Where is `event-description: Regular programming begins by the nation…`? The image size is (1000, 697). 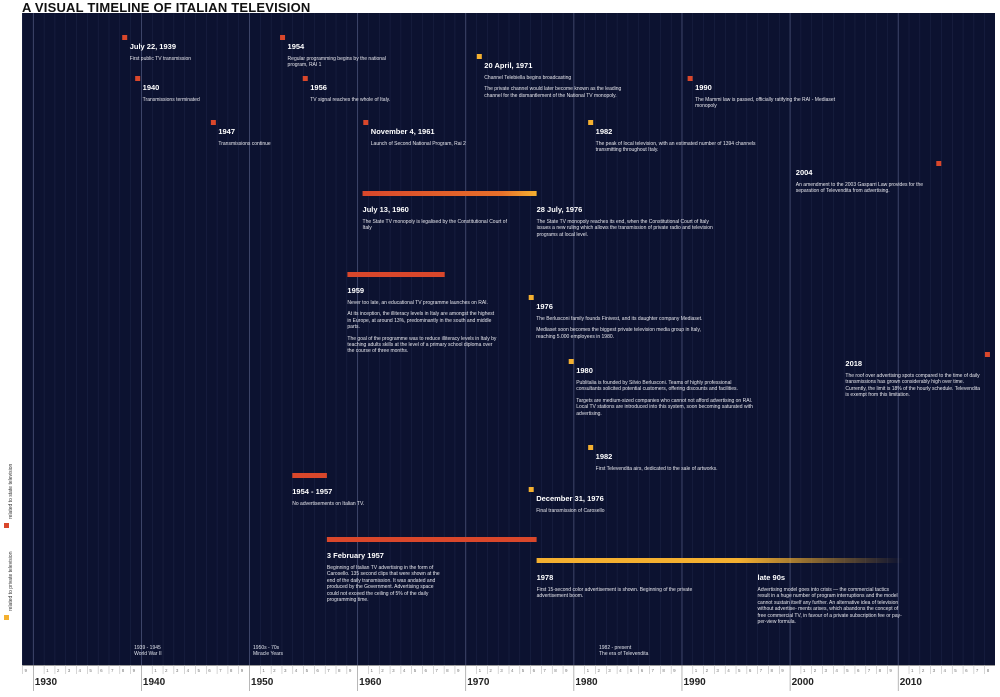
event-description: Regular programming begins by the nation… is located at coordinates (336, 62).